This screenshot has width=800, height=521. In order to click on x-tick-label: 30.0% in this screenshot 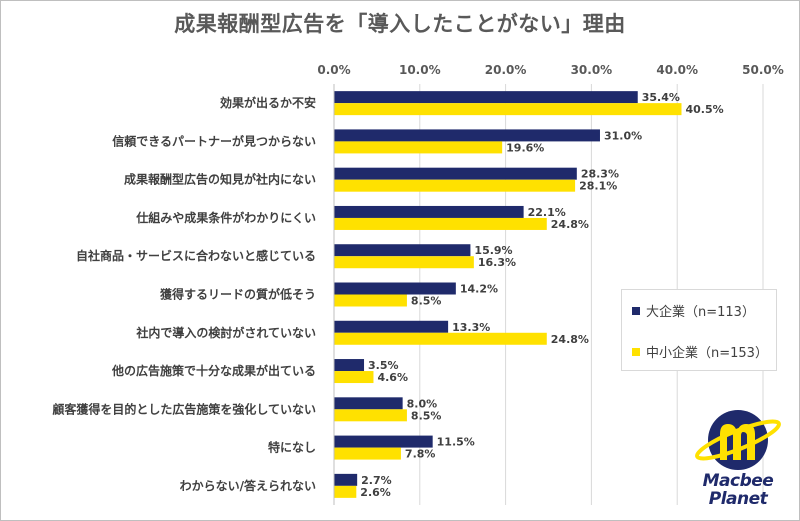, I will do `click(592, 70)`.